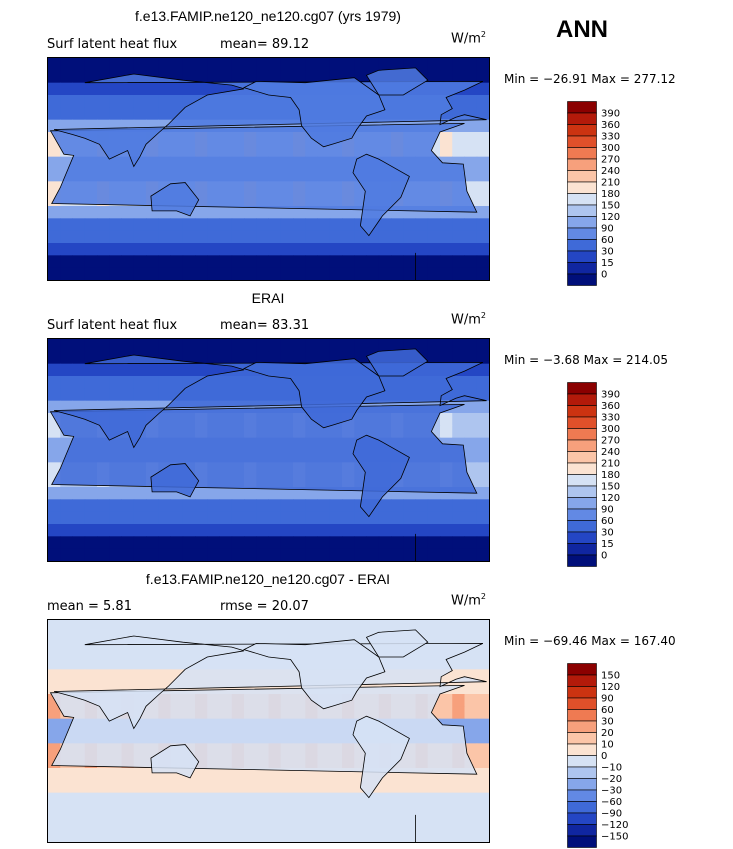 This screenshot has width=733, height=849. Describe the element at coordinates (604, 556) in the screenshot. I see `colorbar-tick-label: 0` at that location.